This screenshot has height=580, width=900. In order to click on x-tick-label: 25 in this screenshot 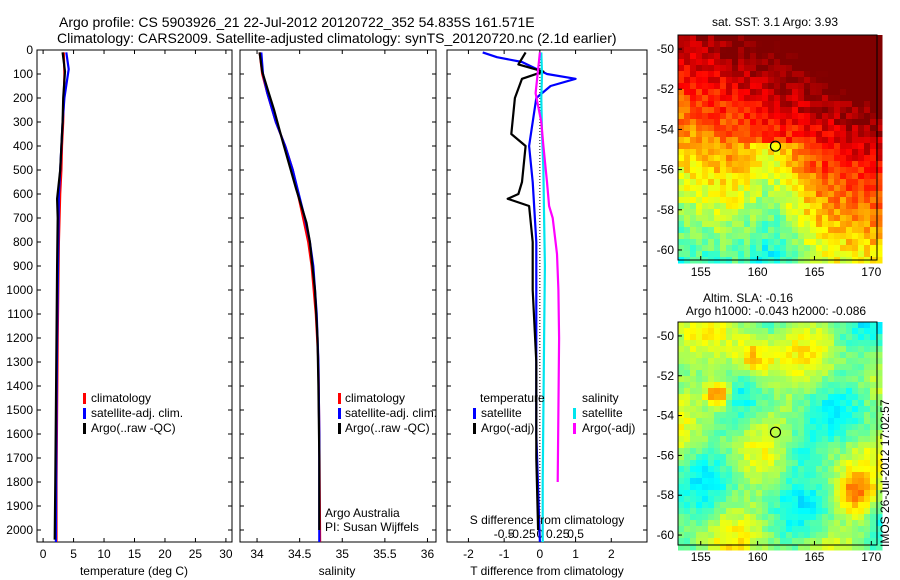, I will do `click(196, 554)`.